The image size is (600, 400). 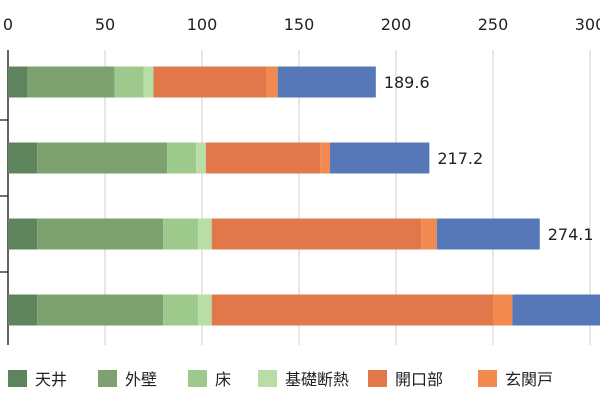 I want to click on legend-layer: 天井 外壁 床 基礎断熱 開口部 玄関戸, so click(x=280, y=379).